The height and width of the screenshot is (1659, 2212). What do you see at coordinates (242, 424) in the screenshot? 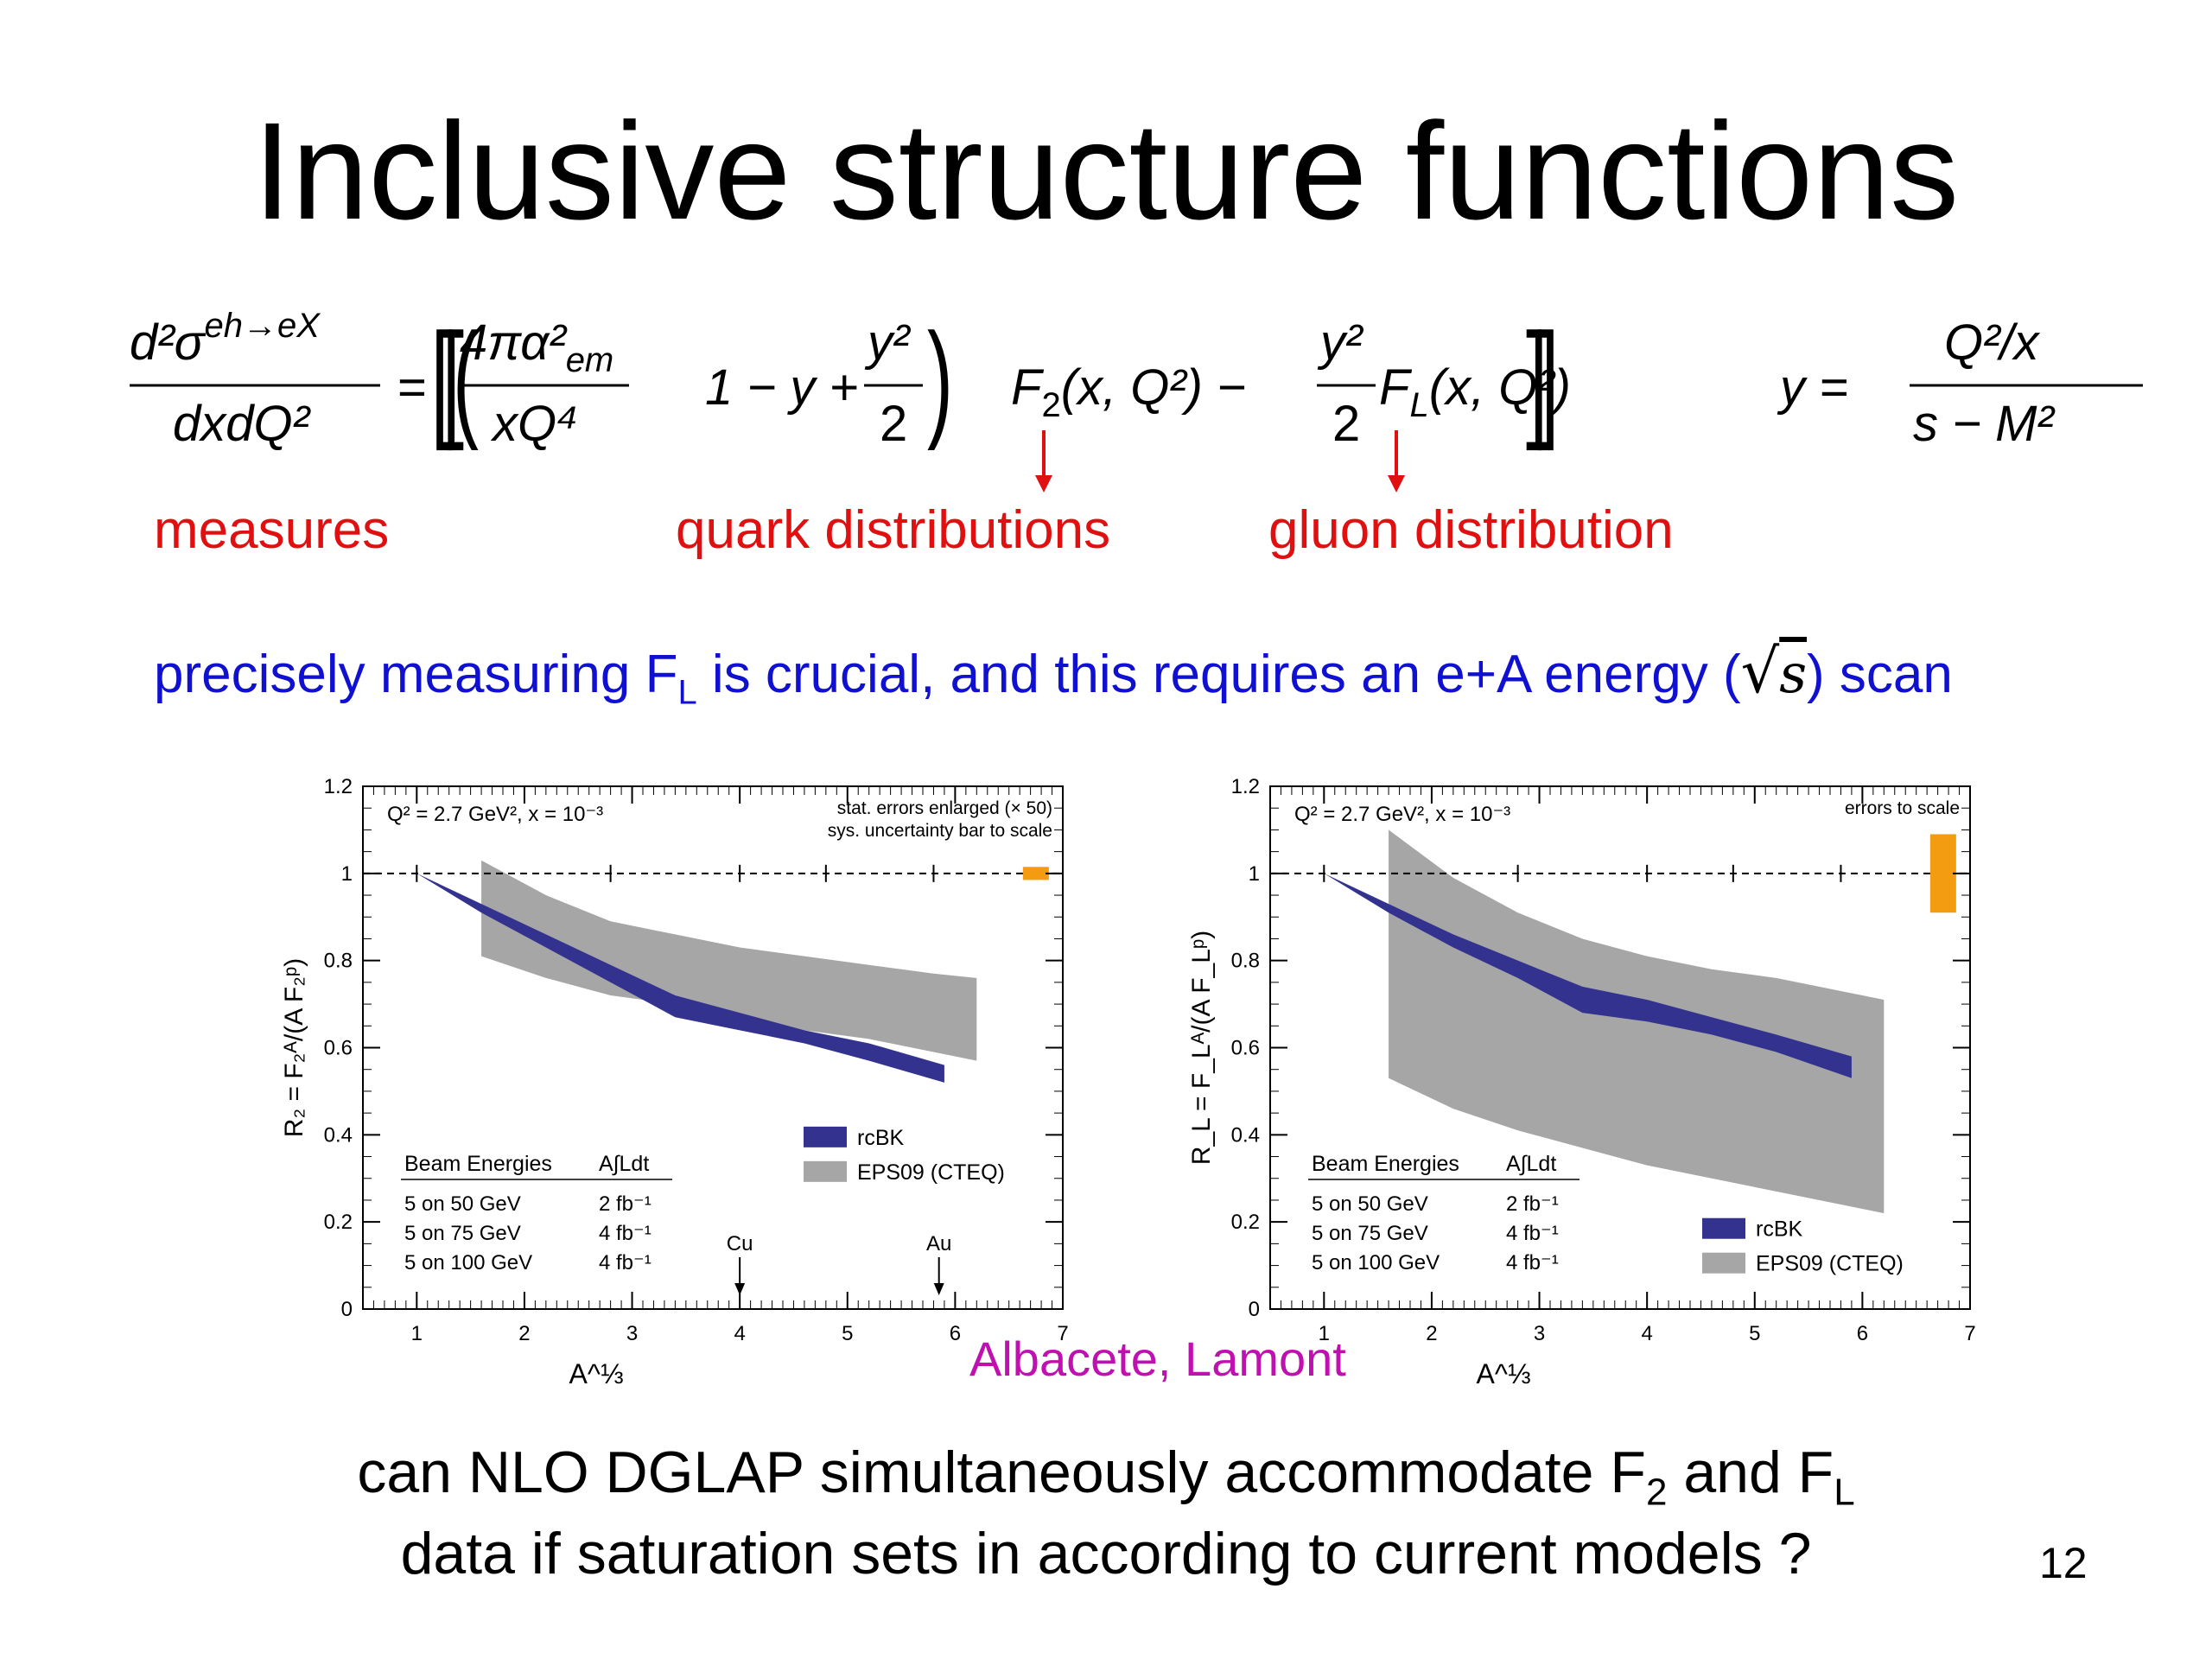
I see `formula-lhs-den: dxdQ²` at bounding box center [242, 424].